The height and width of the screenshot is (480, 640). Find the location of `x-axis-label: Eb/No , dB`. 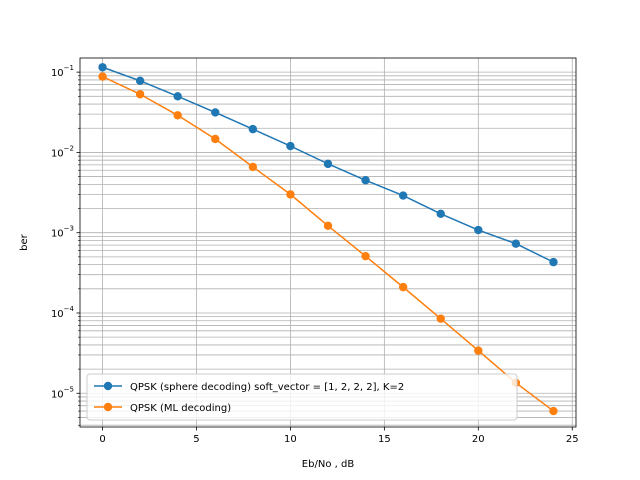

x-axis-label: Eb/No , dB is located at coordinates (328, 464).